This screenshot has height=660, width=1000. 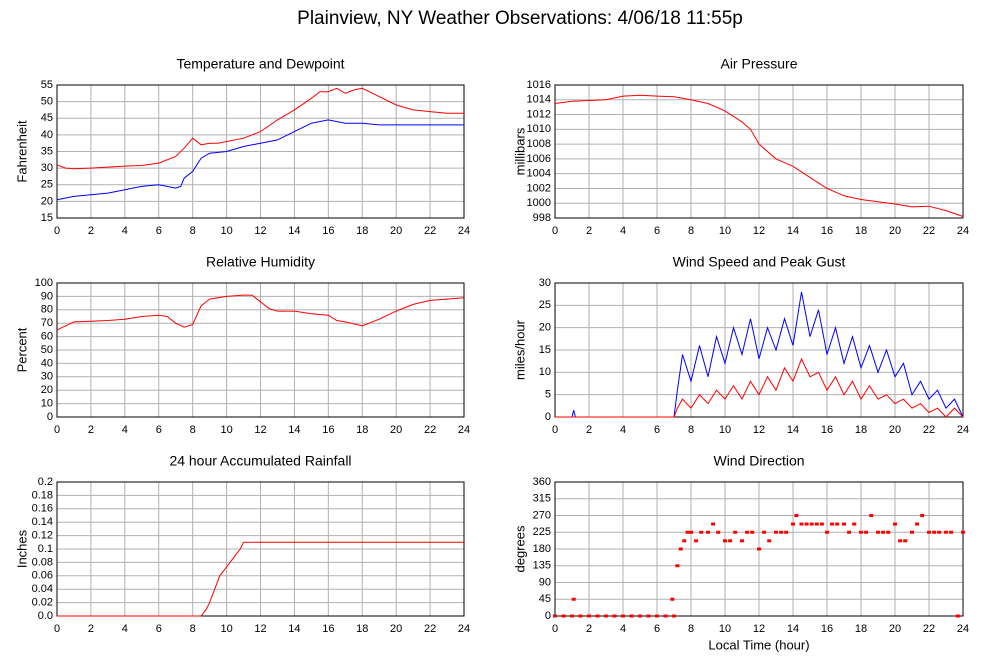 What do you see at coordinates (430, 231) in the screenshot?
I see `x-tick-label: 22` at bounding box center [430, 231].